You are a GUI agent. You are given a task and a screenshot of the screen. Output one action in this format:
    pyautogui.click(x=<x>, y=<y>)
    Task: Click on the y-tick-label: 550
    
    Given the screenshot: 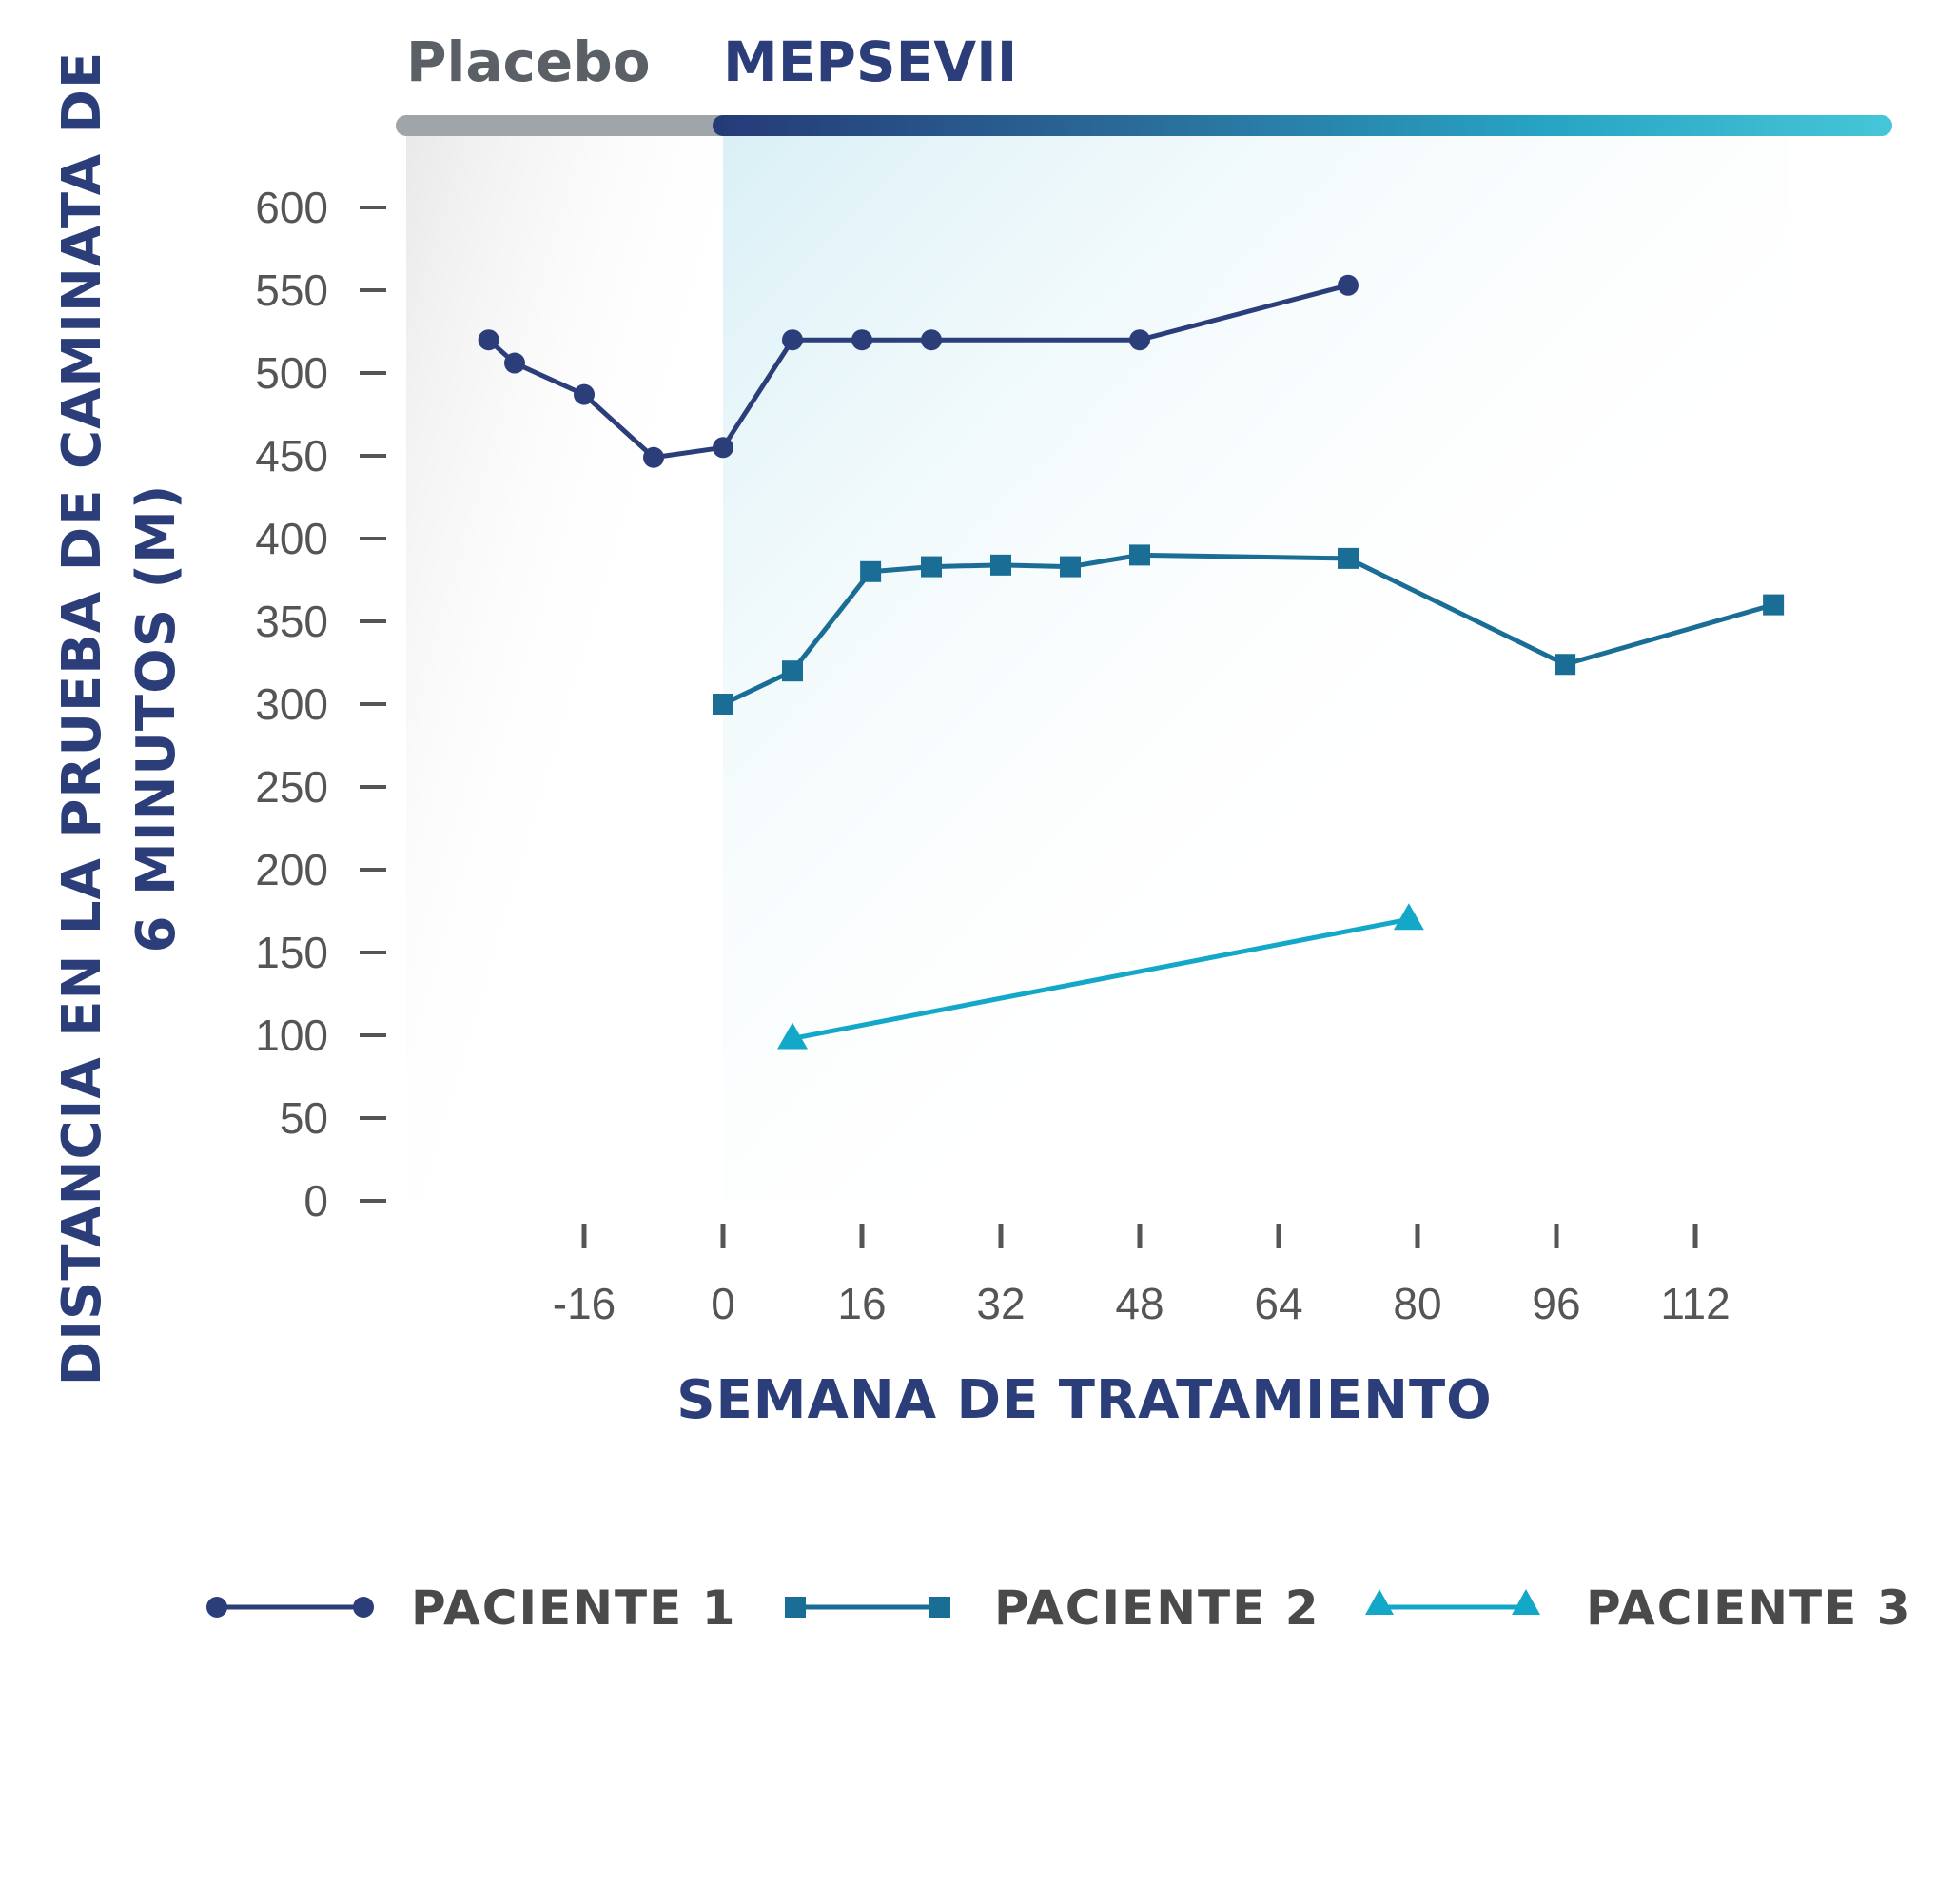 What is the action you would take?
    pyautogui.click(x=291, y=290)
    